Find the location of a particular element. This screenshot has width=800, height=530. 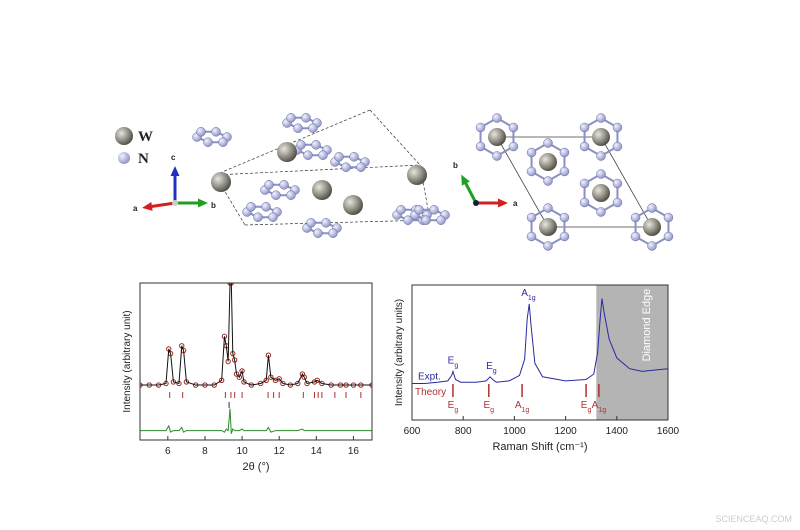

x-axis-title: 2θ (°) is located at coordinates (255, 467).